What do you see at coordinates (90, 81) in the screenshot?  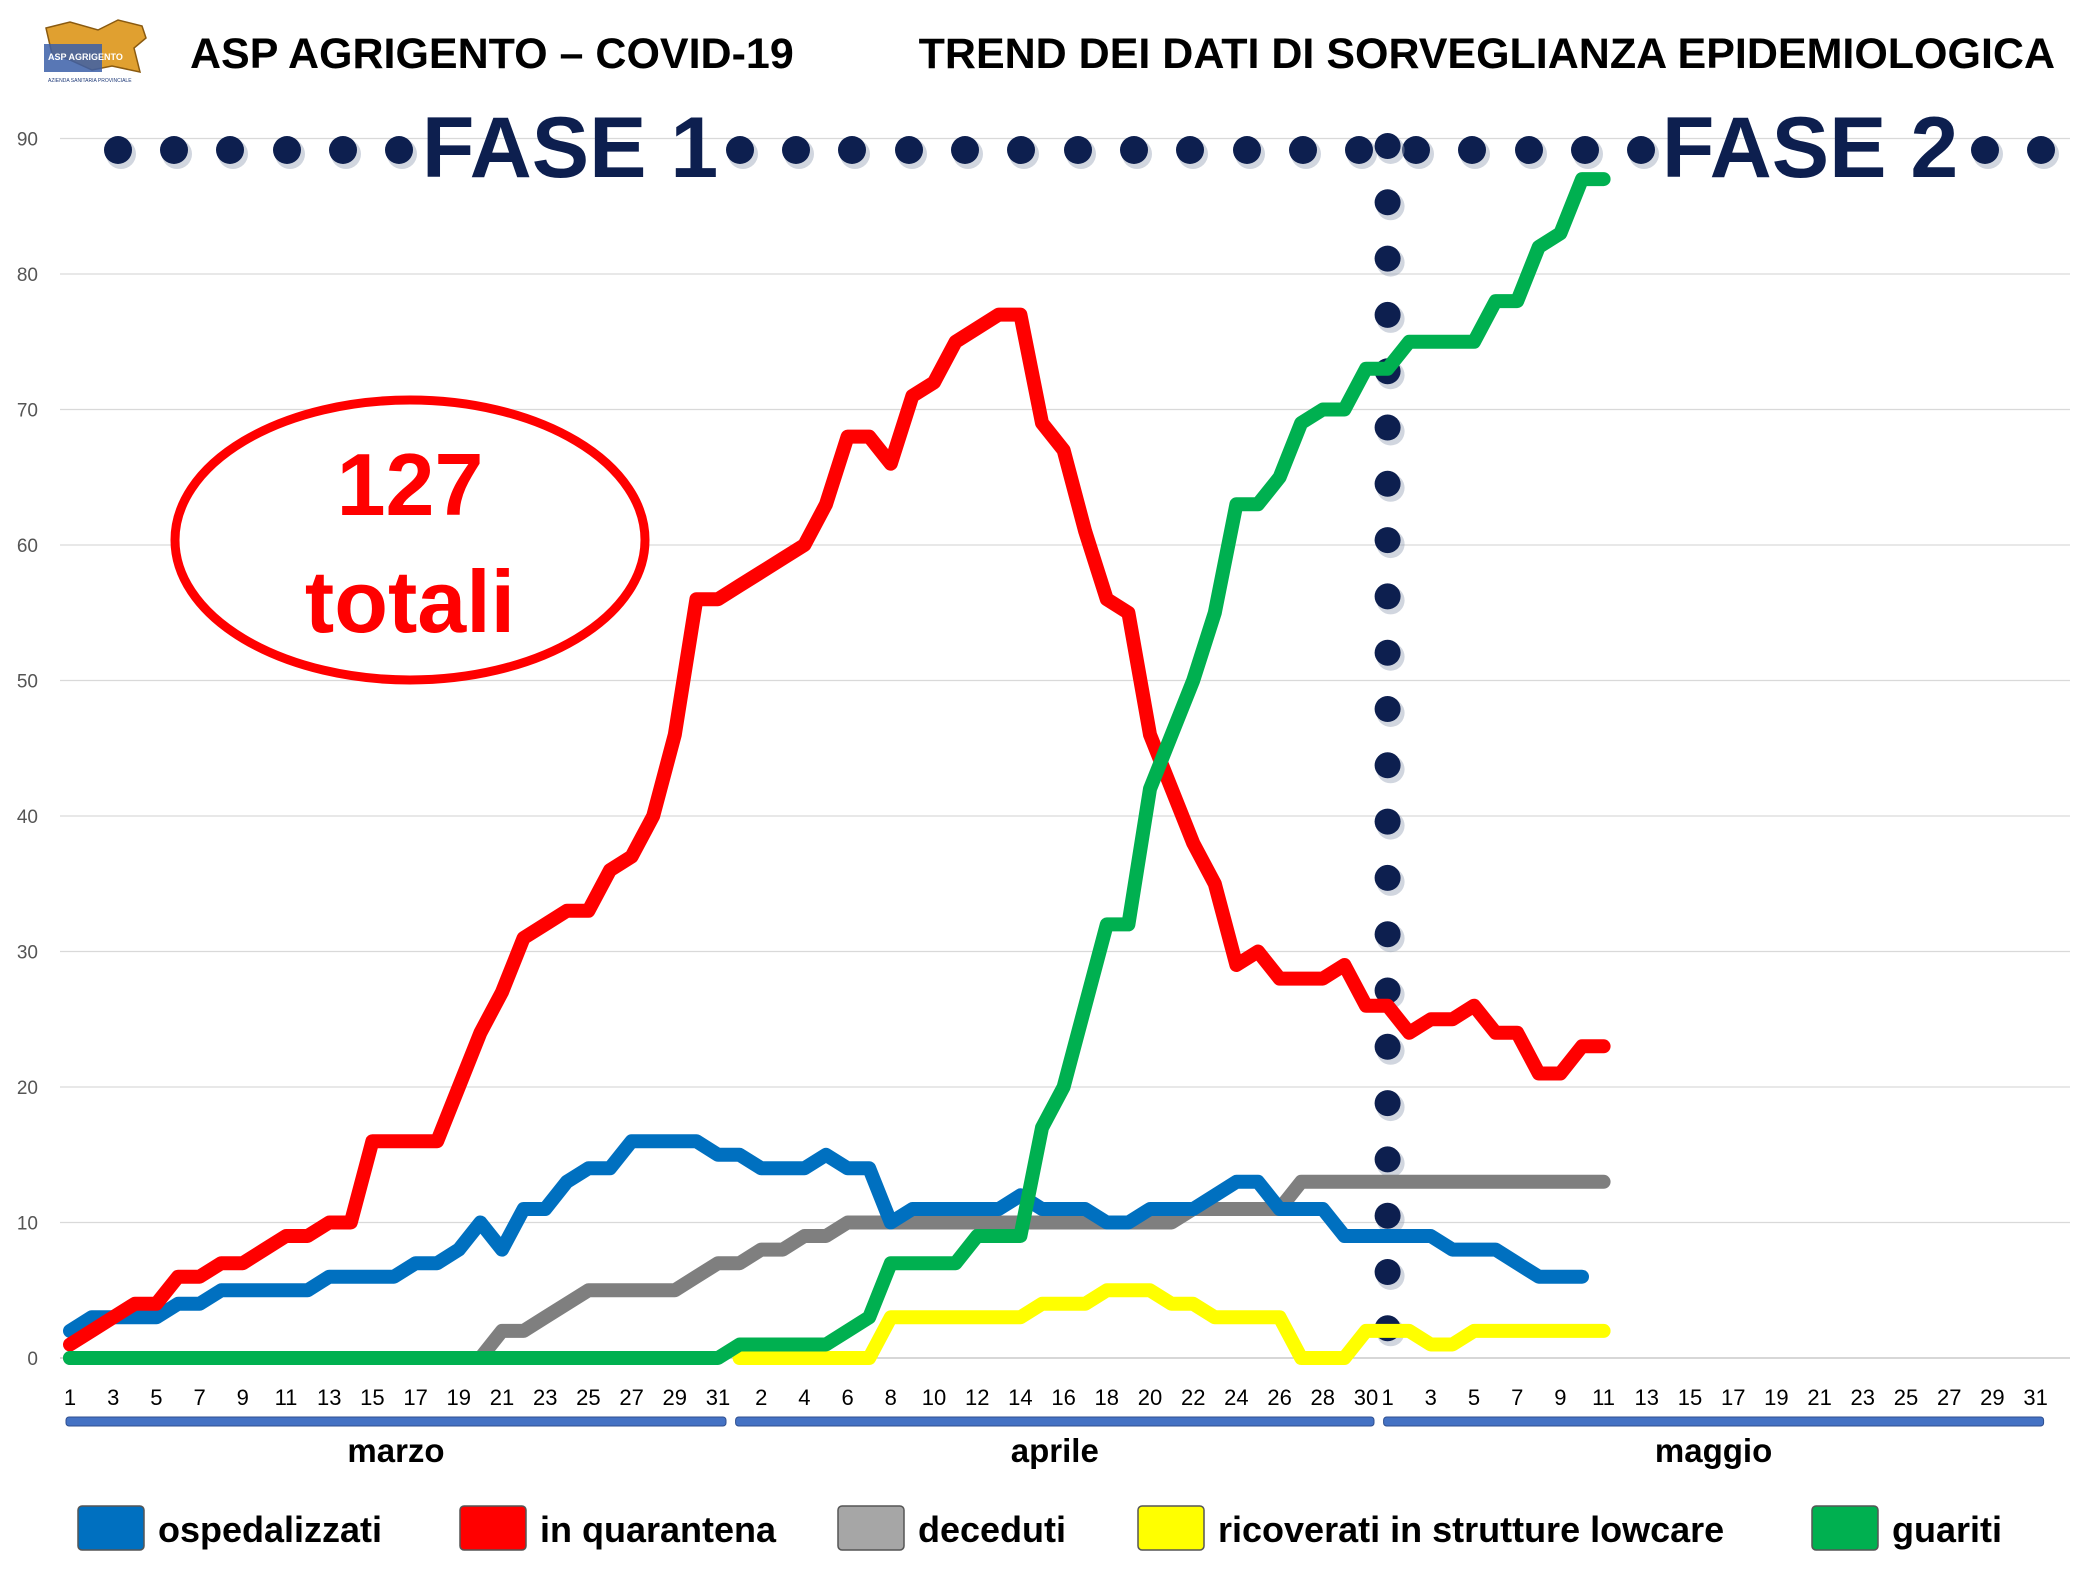 I see `logo-subtext: AZIENDA SANITARIA PROVINCIALE` at bounding box center [90, 81].